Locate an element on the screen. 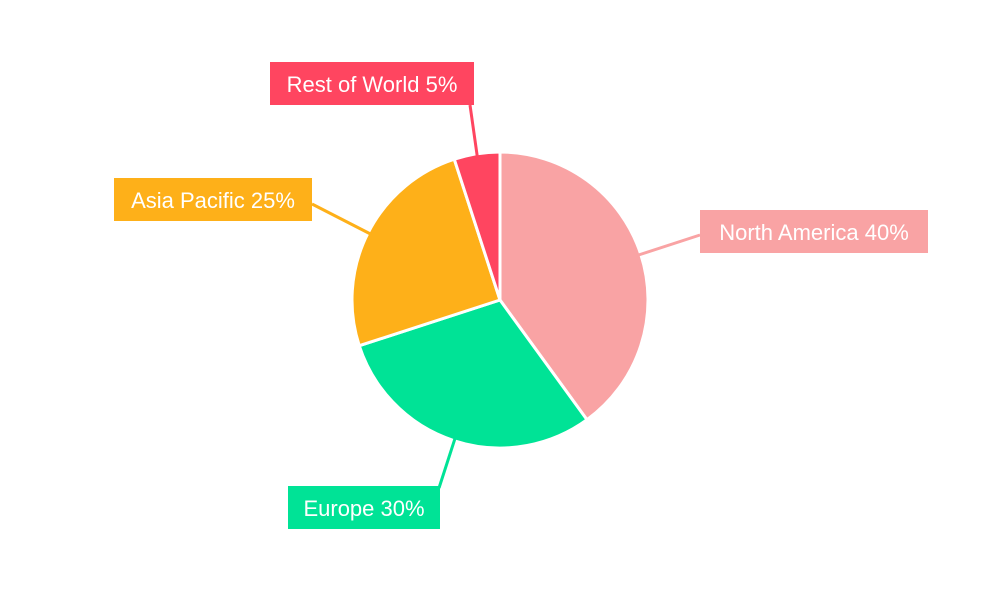  label-box-asia-pacific is located at coordinates (213, 199).